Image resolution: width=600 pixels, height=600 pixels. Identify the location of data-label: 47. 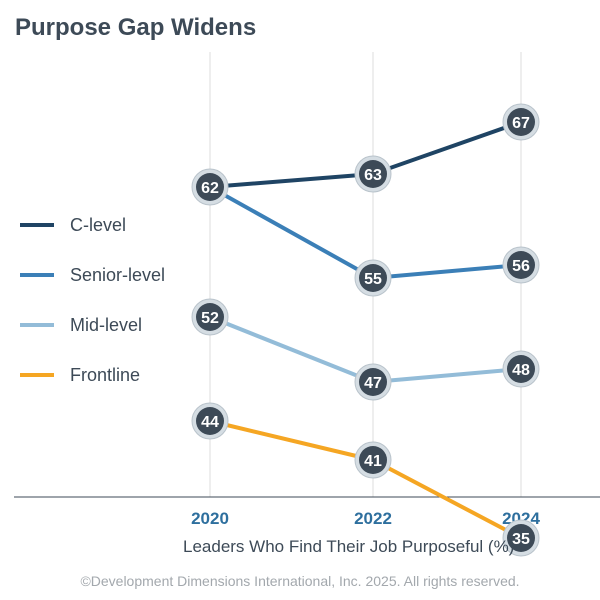
(373, 383).